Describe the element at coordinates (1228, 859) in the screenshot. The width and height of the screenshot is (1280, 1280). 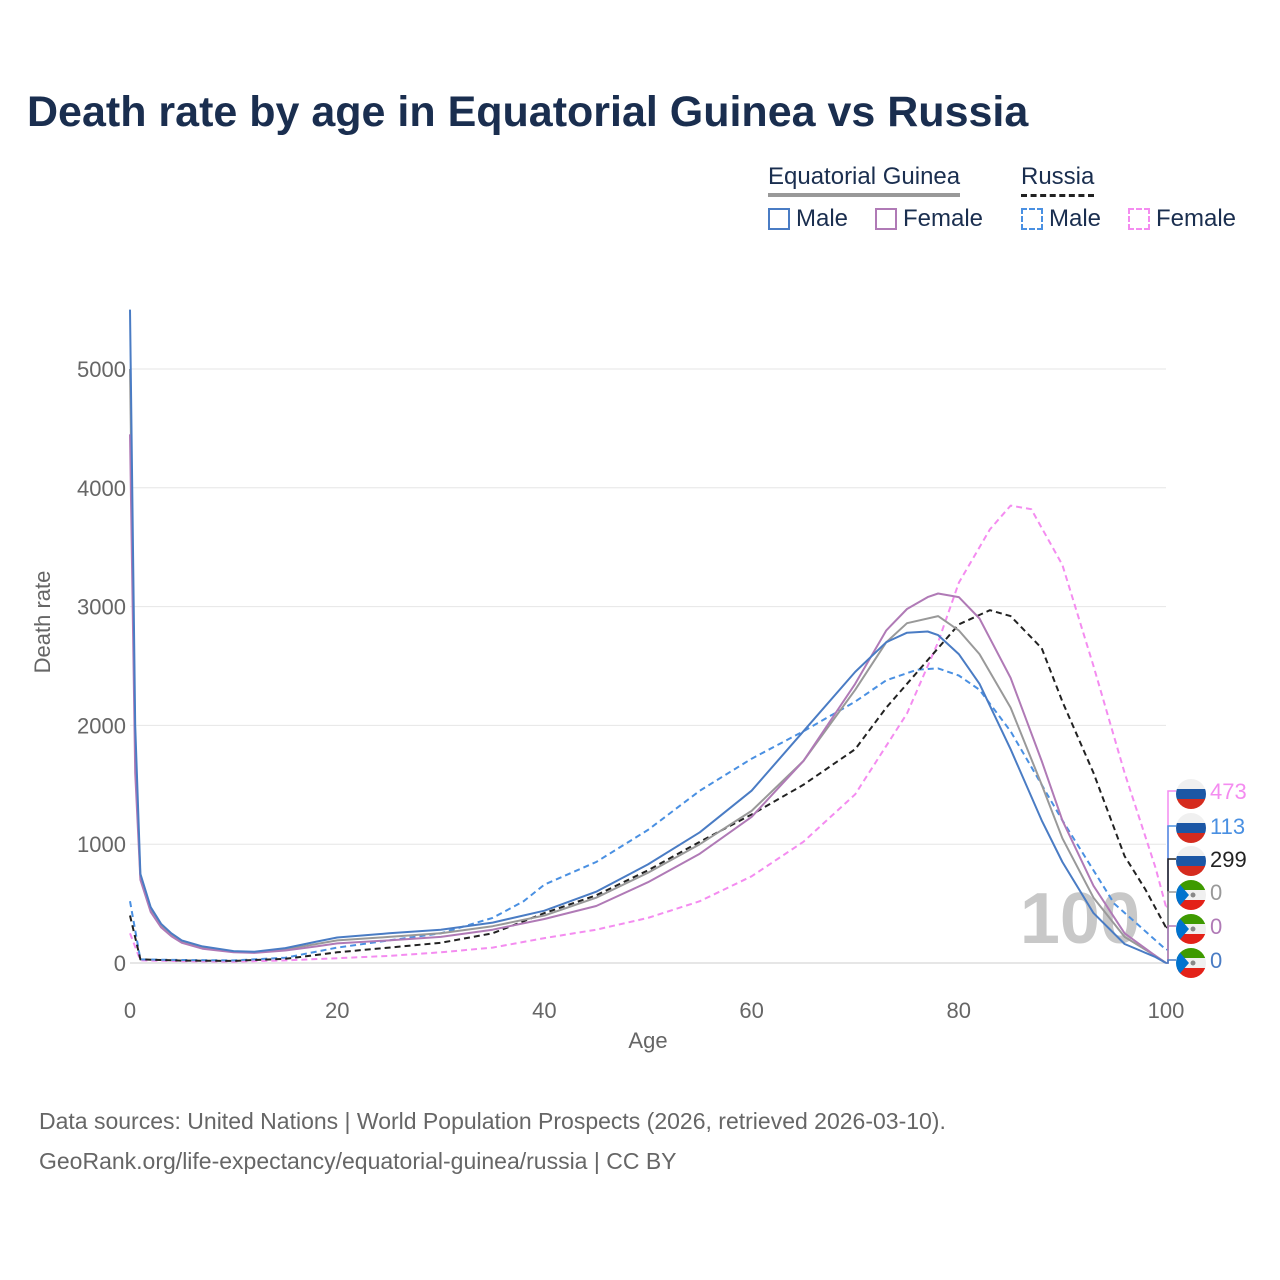
I see `end-value-label: 299` at that location.